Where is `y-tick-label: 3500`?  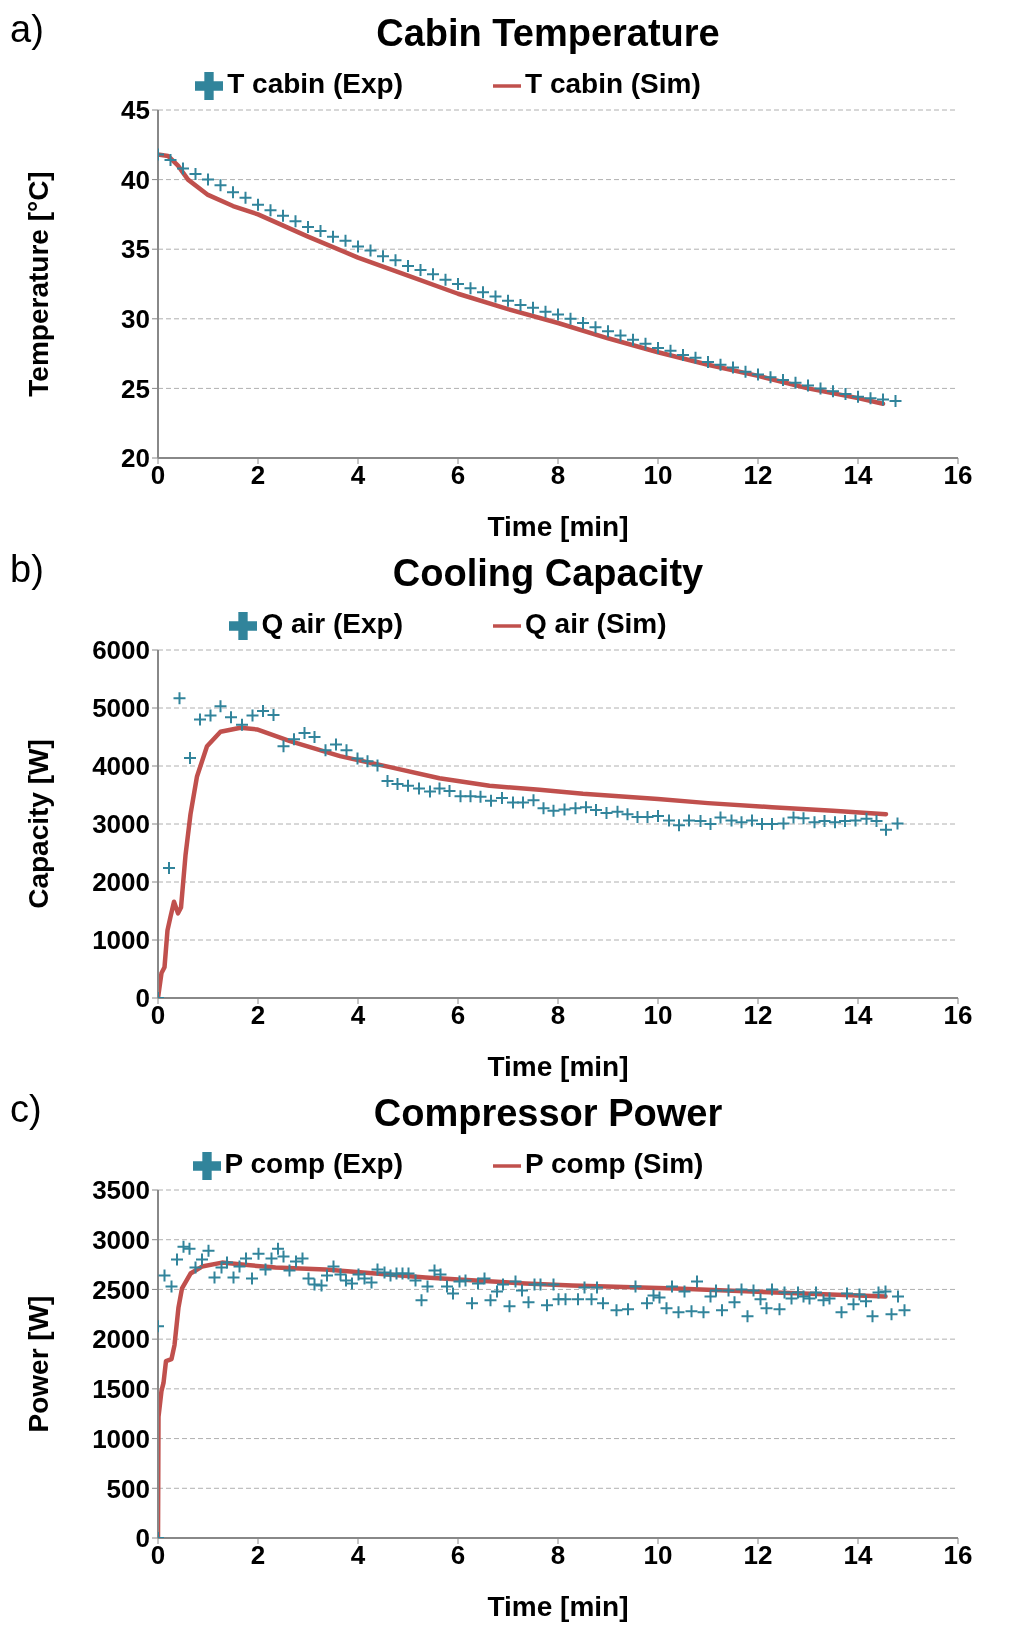
y-tick-label: 3500 is located at coordinates (121, 1190).